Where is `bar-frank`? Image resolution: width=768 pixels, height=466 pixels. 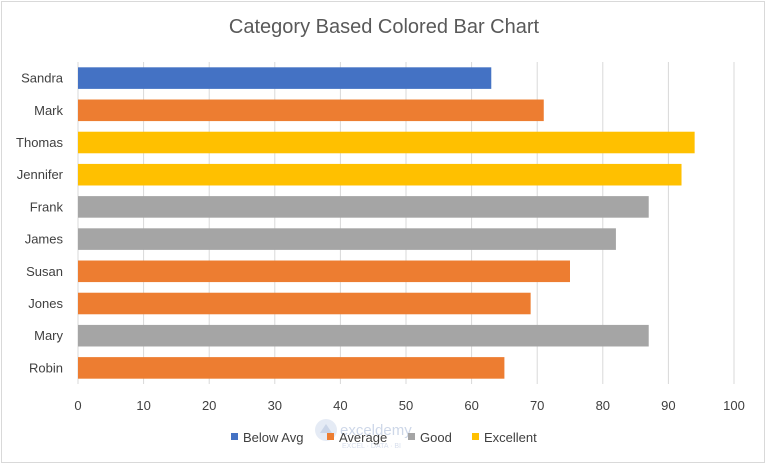 bar-frank is located at coordinates (363, 207).